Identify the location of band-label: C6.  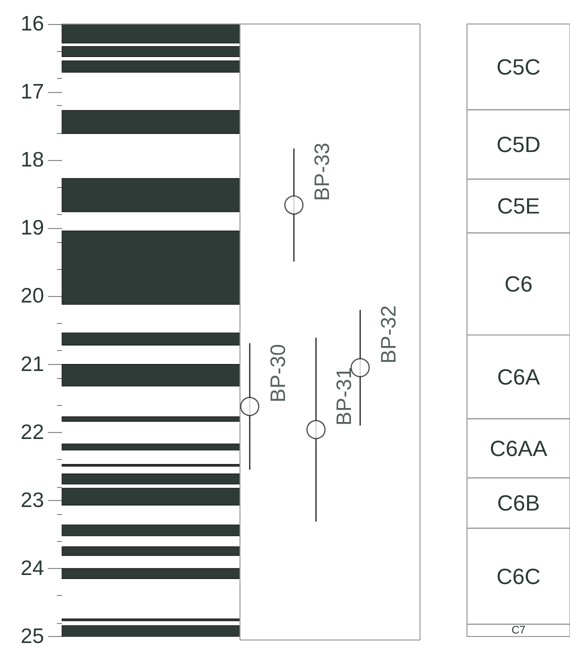
(518, 283).